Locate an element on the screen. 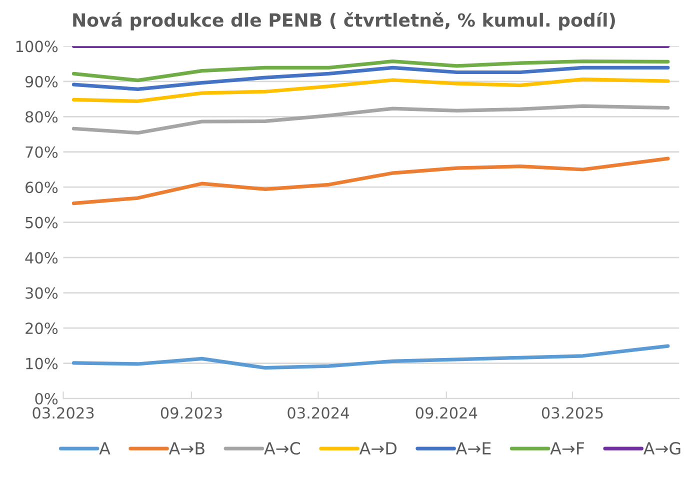  legend-label: A→F is located at coordinates (567, 448).